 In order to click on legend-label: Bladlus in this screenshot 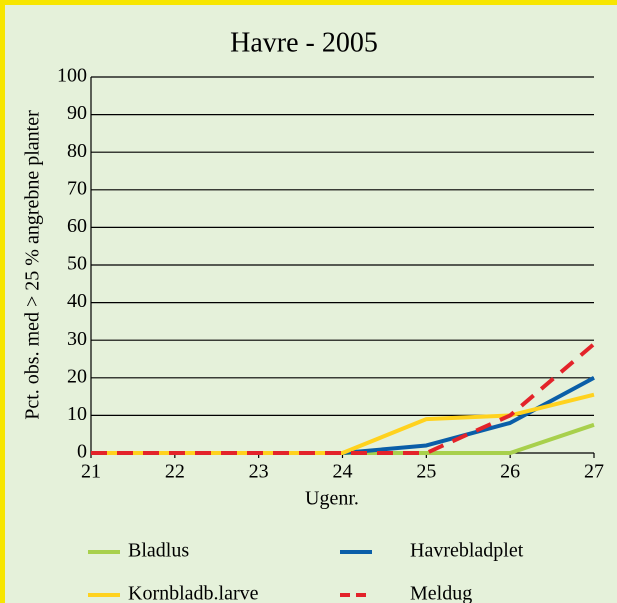, I will do `click(158, 551)`.